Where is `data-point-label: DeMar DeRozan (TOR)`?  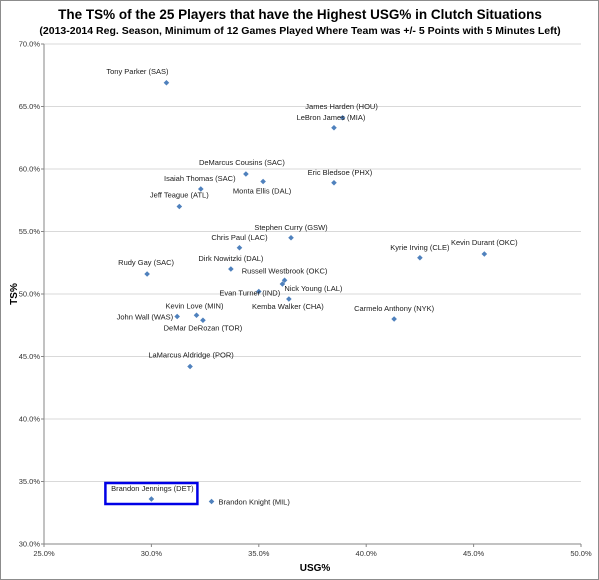
data-point-label: DeMar DeRozan (TOR) is located at coordinates (203, 327).